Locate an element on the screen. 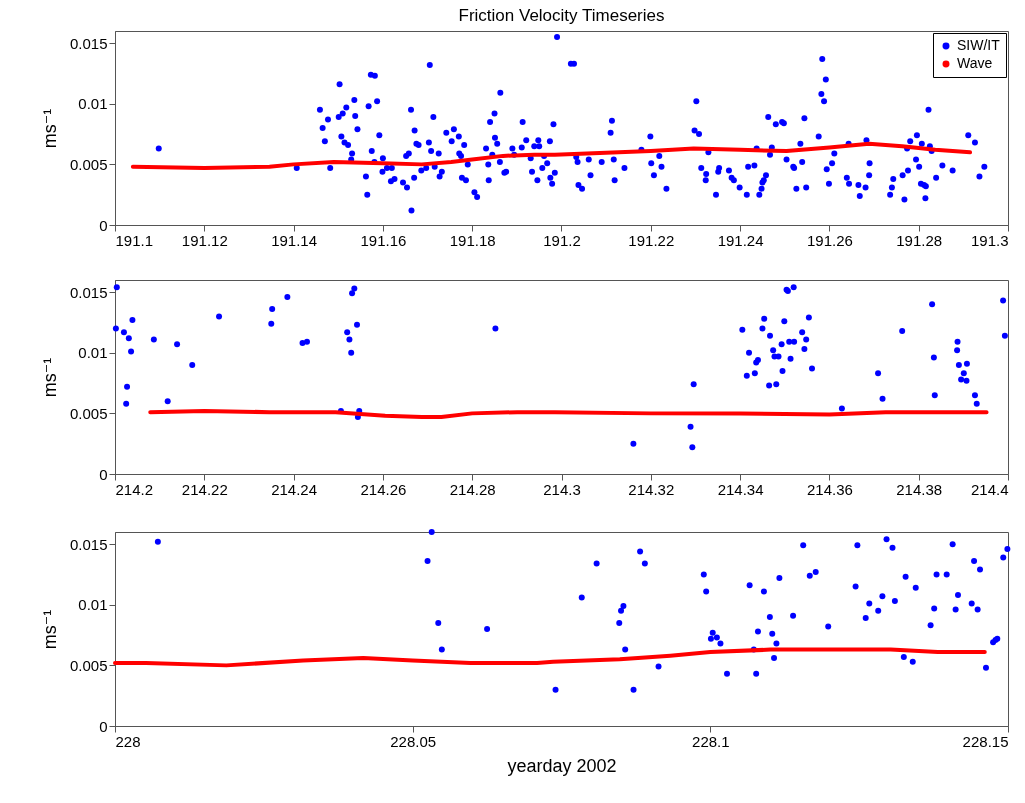  x-tick-label: 191.3 is located at coordinates (989, 240).